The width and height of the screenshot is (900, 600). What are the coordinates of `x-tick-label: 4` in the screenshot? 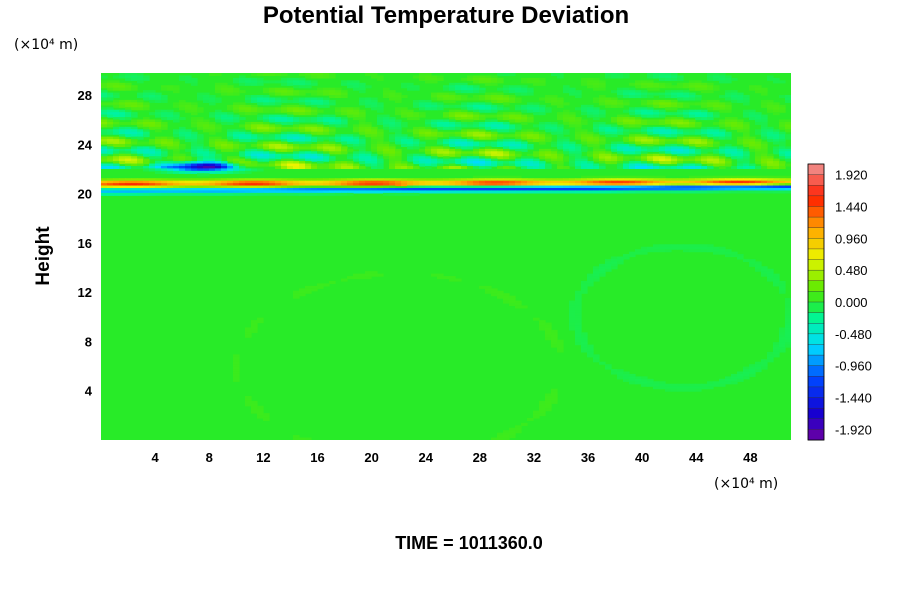 It's located at (156, 457).